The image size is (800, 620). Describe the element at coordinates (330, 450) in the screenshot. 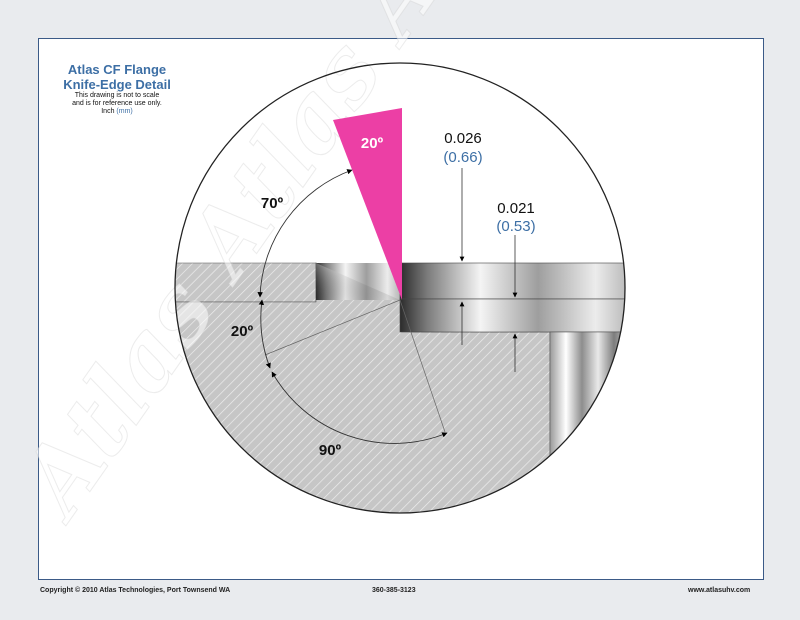

I see `bottom-angle-label: 90º` at that location.